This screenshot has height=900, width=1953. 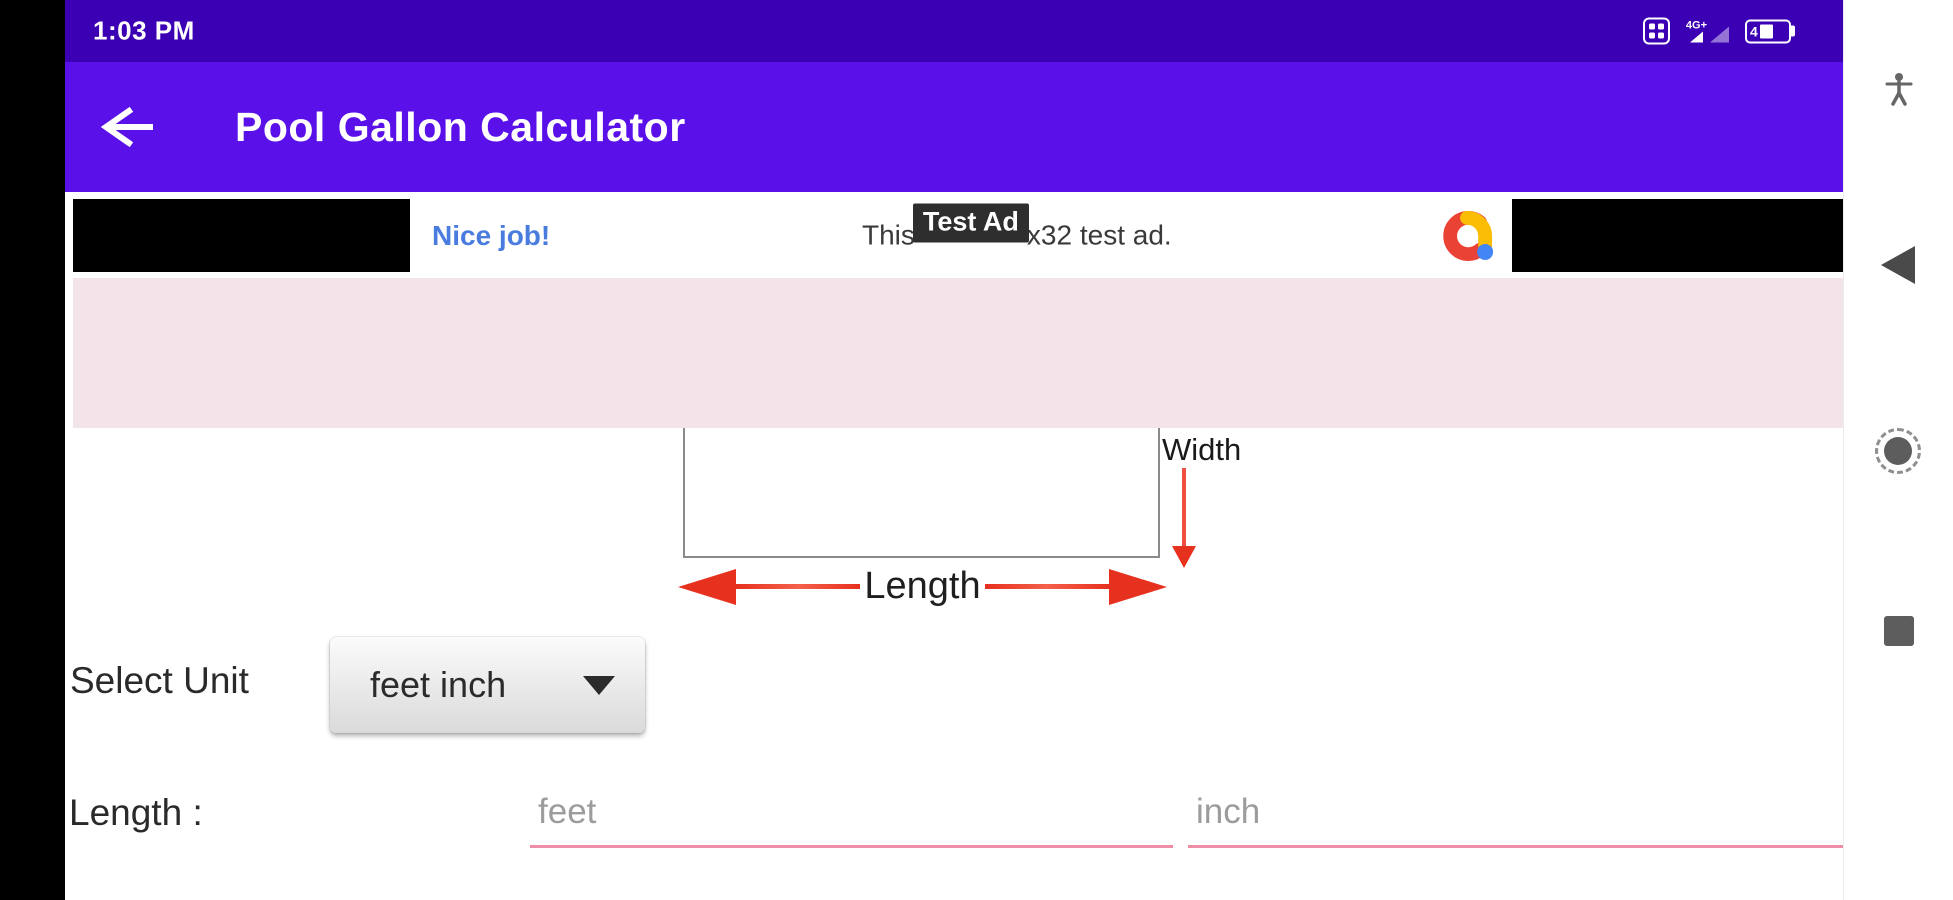 I want to click on battery-level: 4, so click(x=1754, y=31).